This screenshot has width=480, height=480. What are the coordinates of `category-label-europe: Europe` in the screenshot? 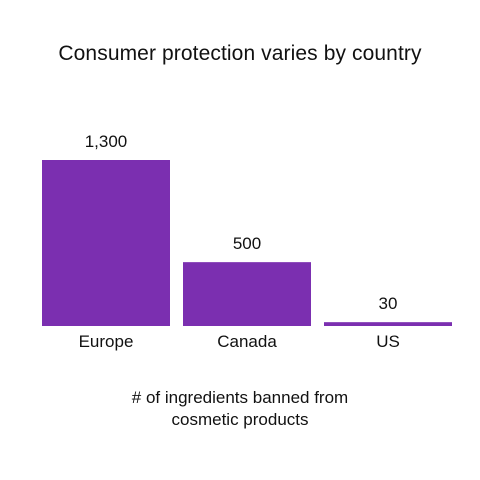 It's located at (106, 341).